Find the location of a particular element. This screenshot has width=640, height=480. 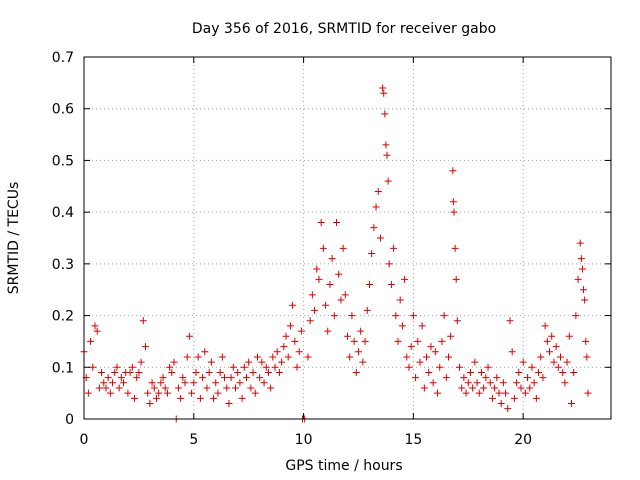

y-tick-label: 0.7 is located at coordinates (63, 58).